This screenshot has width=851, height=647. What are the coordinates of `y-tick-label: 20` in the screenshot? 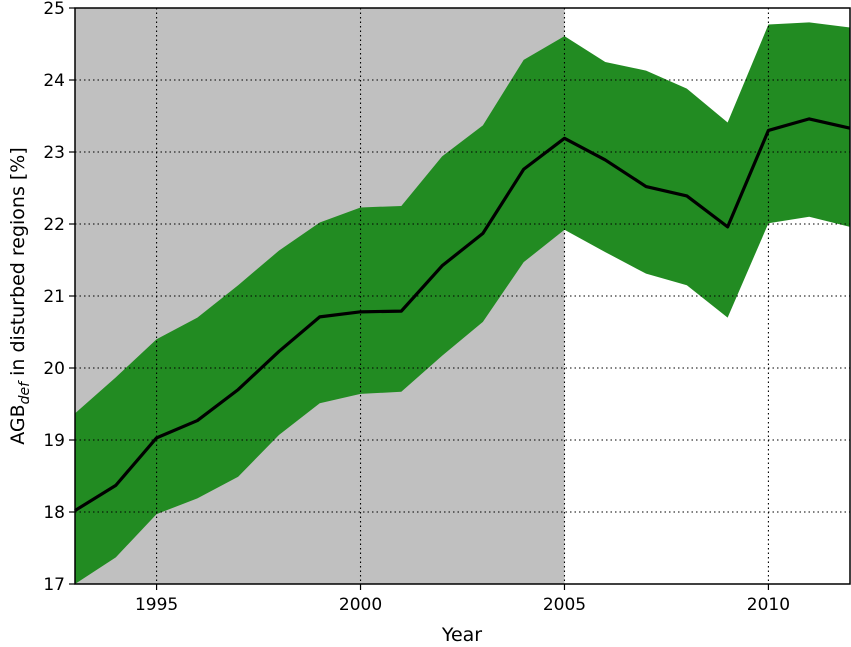 It's located at (54, 369).